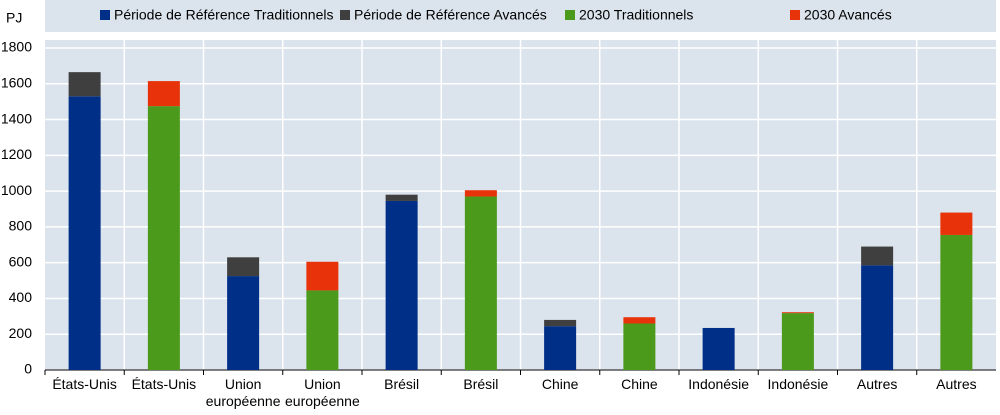 The height and width of the screenshot is (415, 1000). I want to click on y-tick-label: 1200, so click(16, 154).